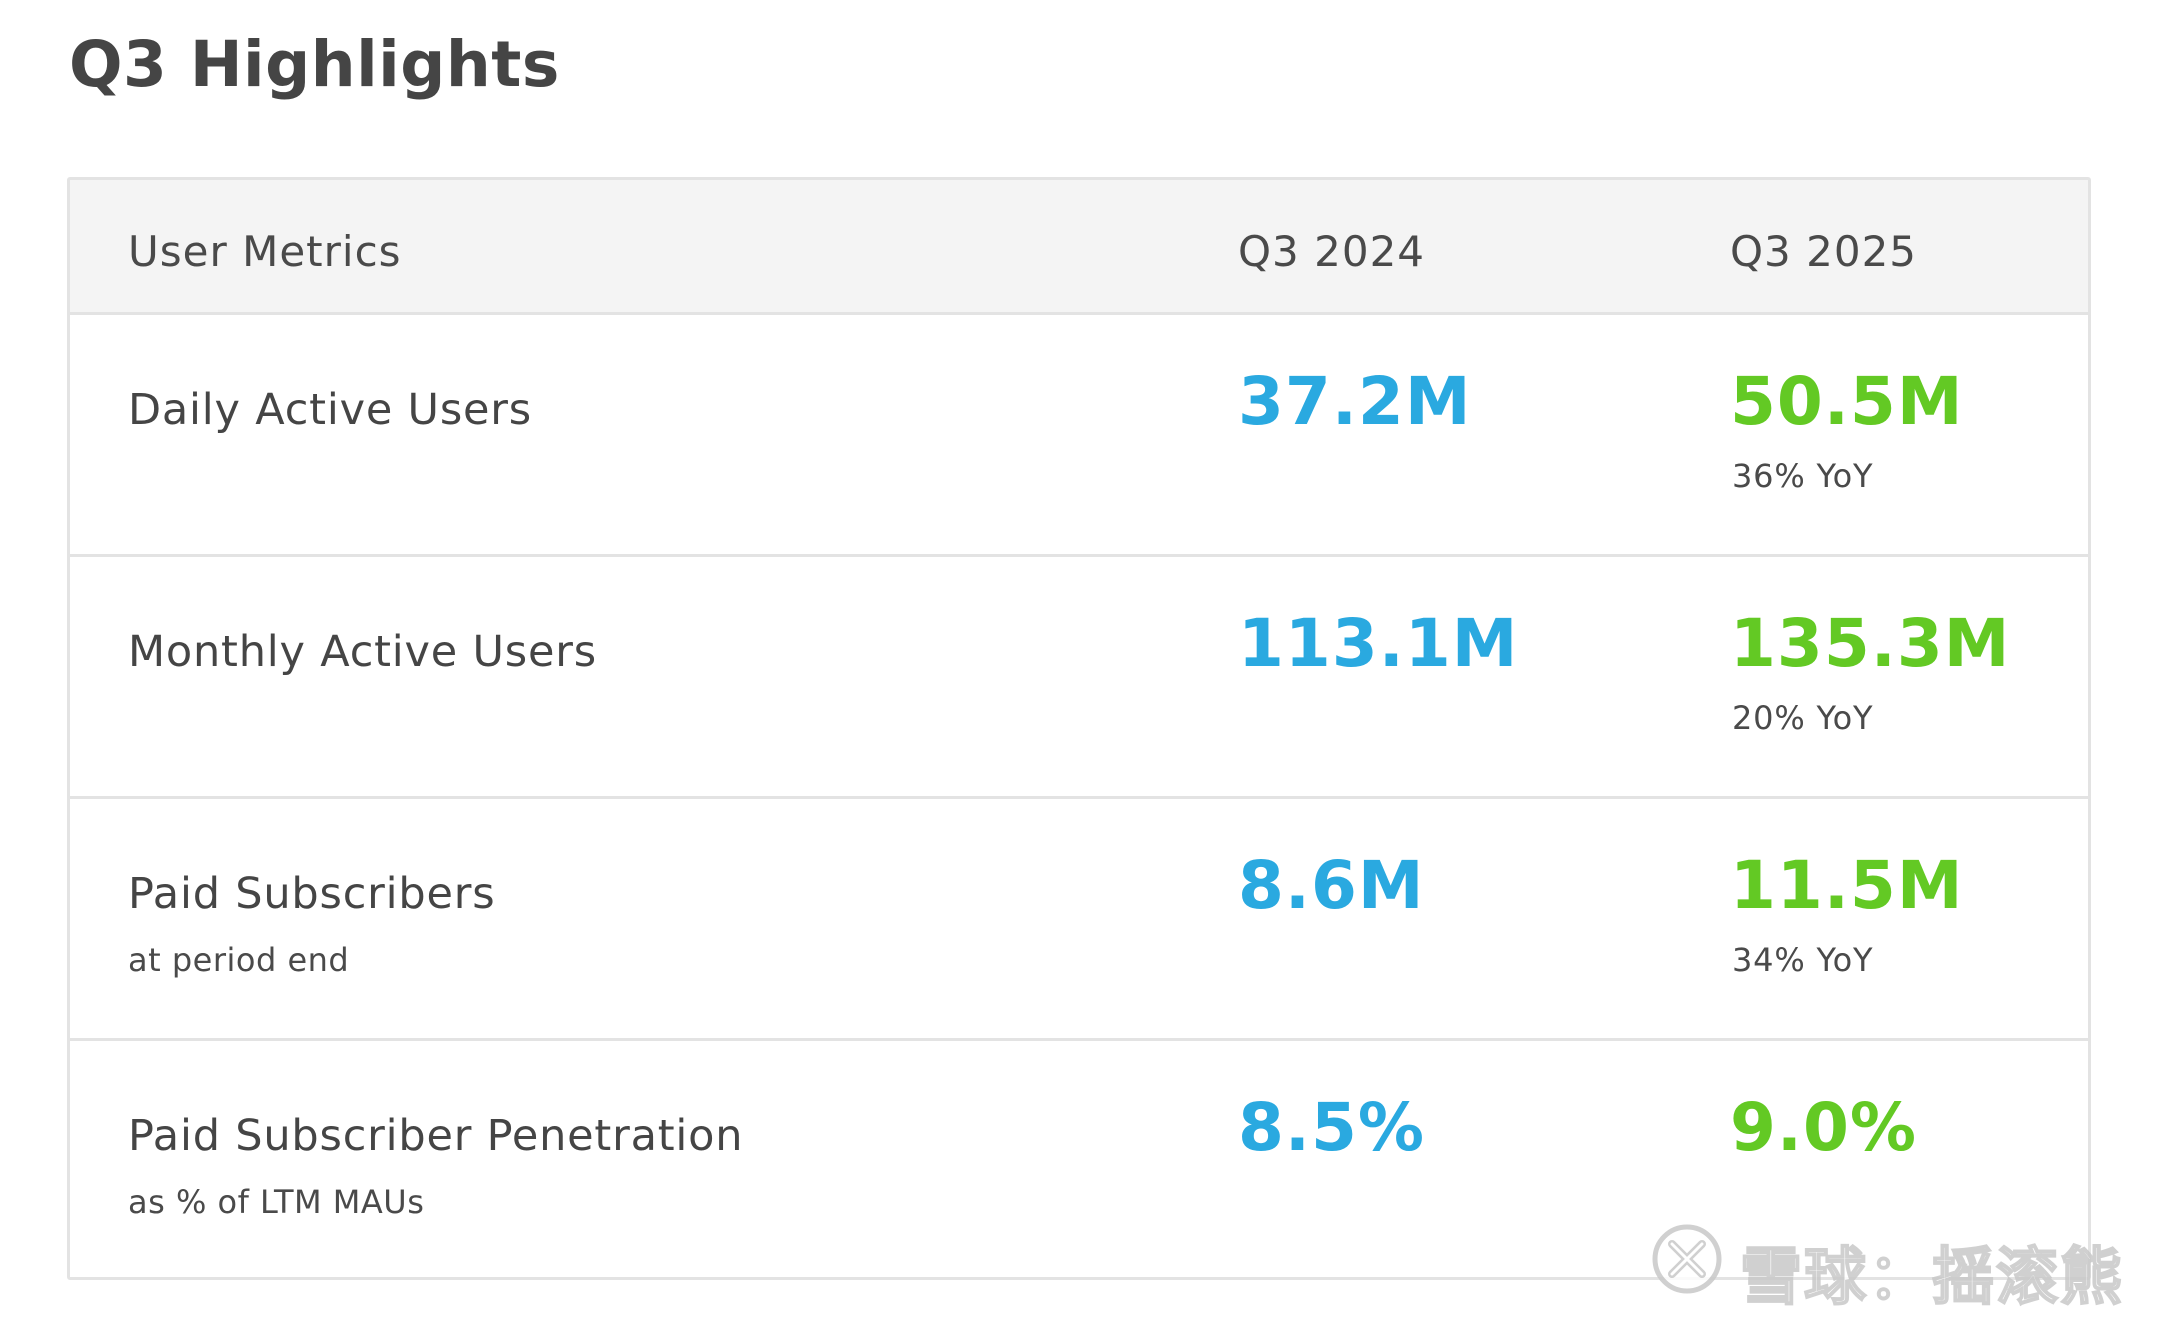 Image resolution: width=2168 pixels, height=1319 pixels. What do you see at coordinates (1803, 960) in the screenshot?
I see `yoy-growth: 34% YoY` at bounding box center [1803, 960].